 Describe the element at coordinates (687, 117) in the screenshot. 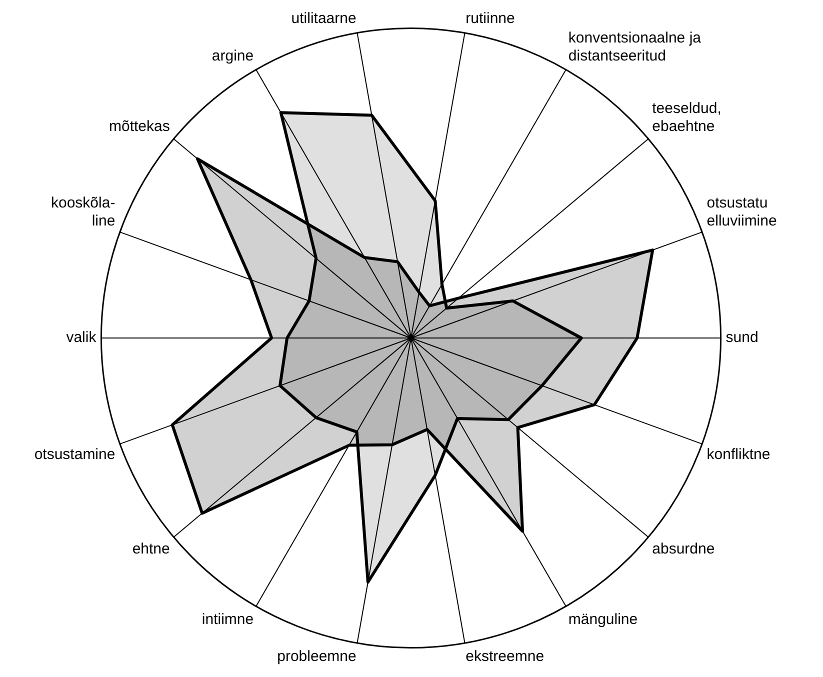

I see `spoke-label: teeseldud, ebaehtne` at that location.